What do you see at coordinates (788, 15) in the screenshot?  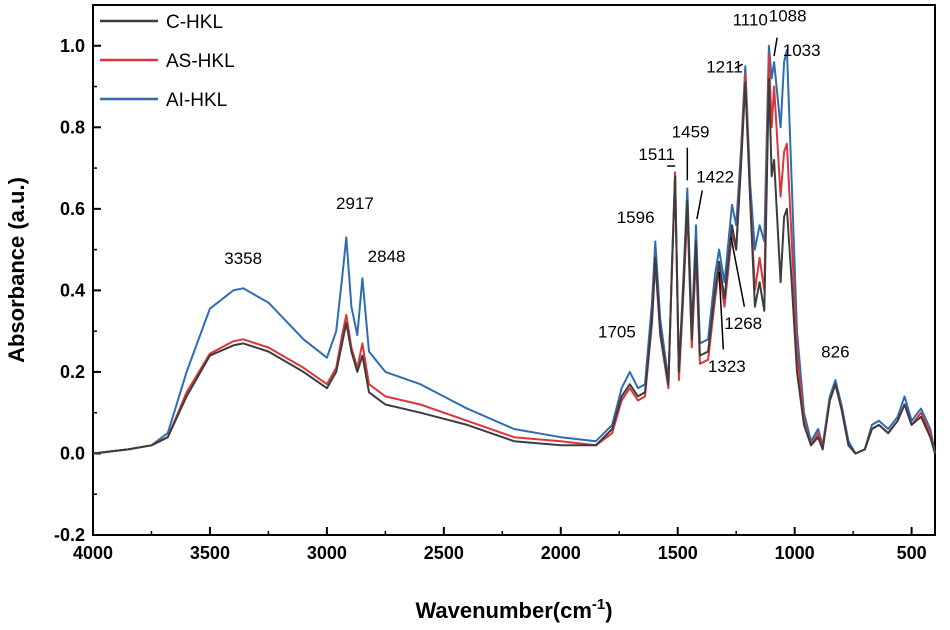 I see `peak-label-1088: 1088` at bounding box center [788, 15].